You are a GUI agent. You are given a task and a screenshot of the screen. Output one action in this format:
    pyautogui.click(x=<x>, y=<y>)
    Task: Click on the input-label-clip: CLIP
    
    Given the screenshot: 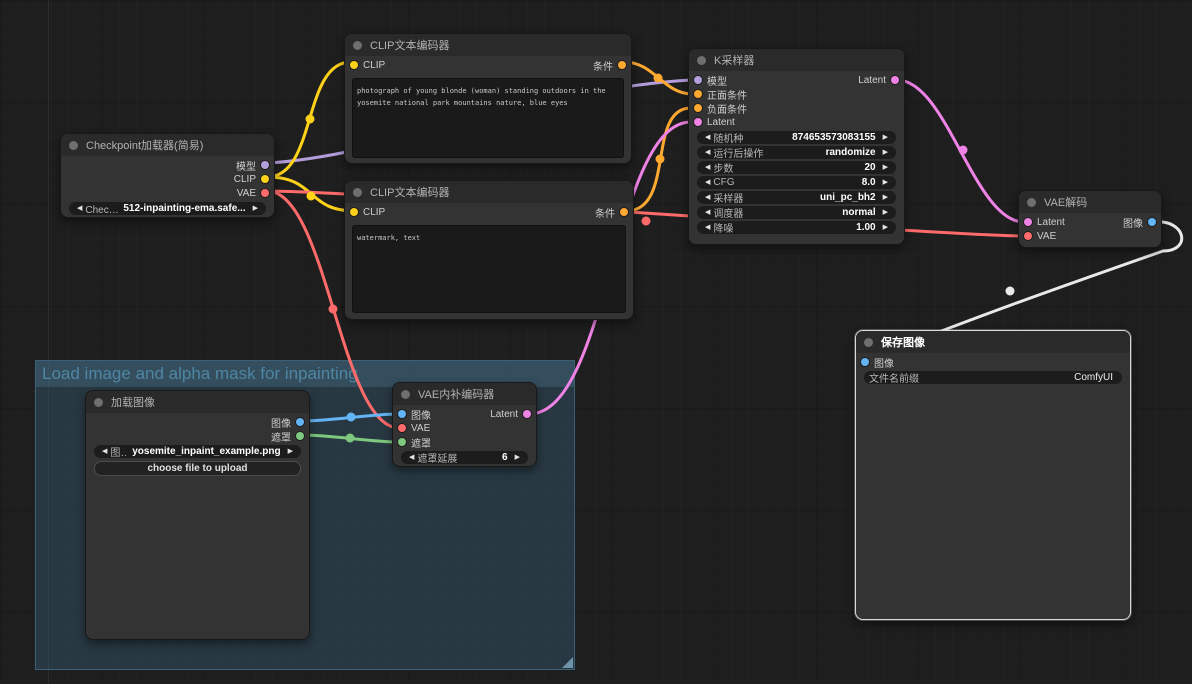 What is the action you would take?
    pyautogui.click(x=374, y=65)
    